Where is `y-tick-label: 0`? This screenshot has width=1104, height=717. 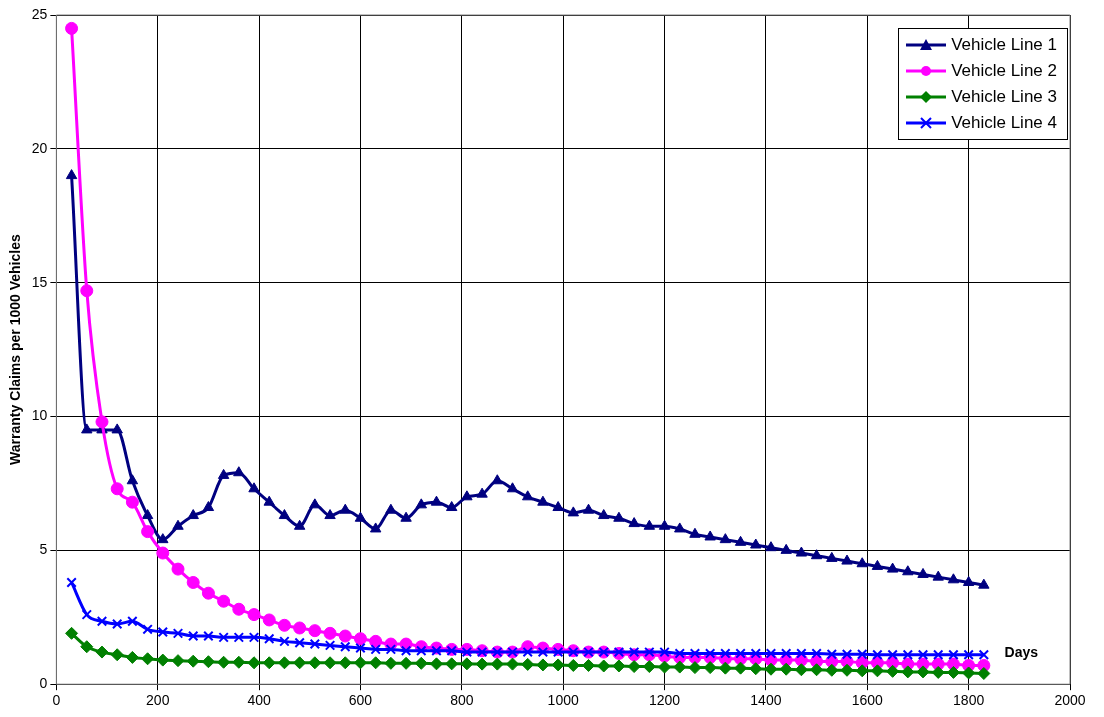 y-tick-label: 0 is located at coordinates (43, 683).